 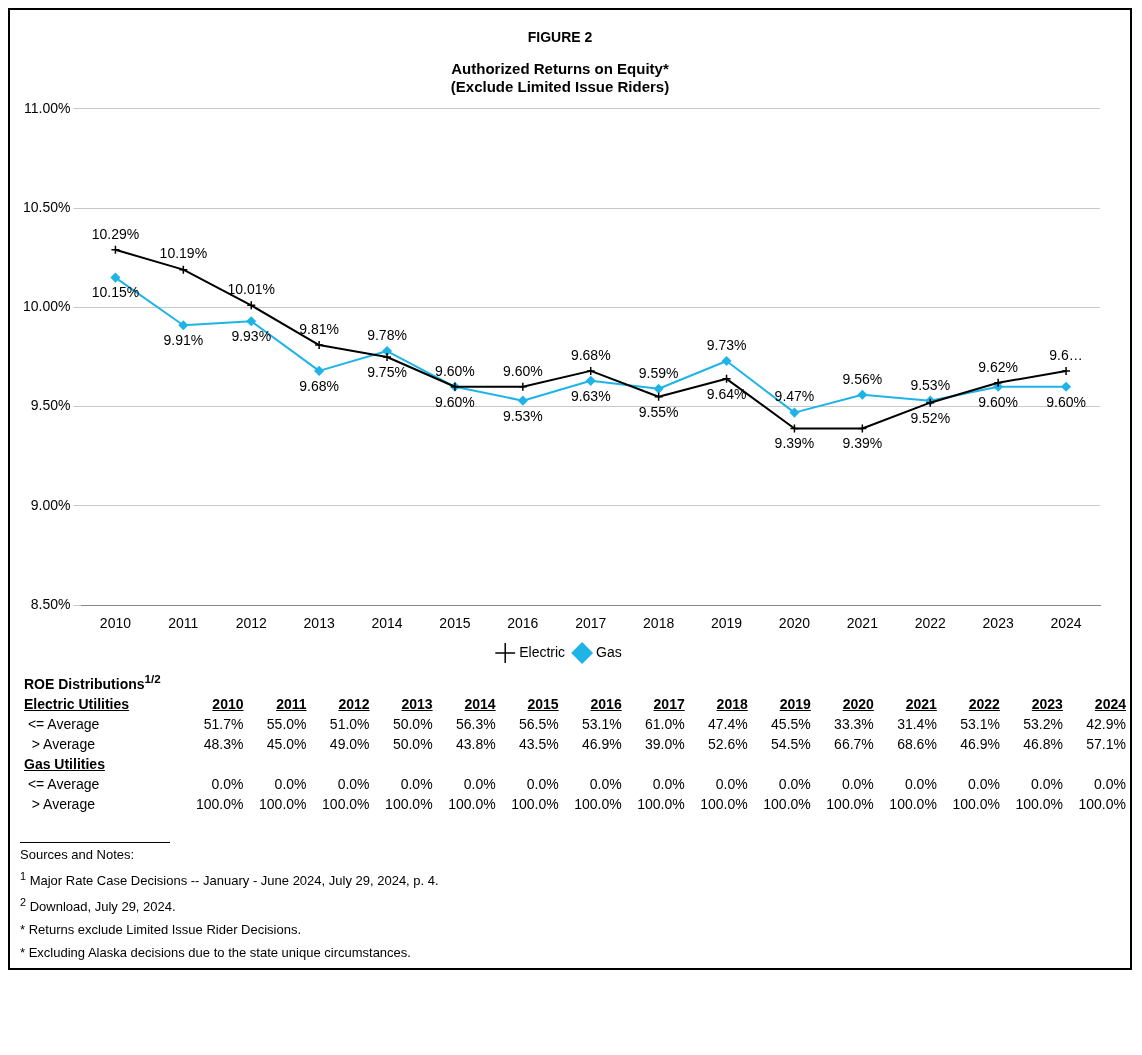 I want to click on data-label: 45.5%, so click(x=791, y=724).